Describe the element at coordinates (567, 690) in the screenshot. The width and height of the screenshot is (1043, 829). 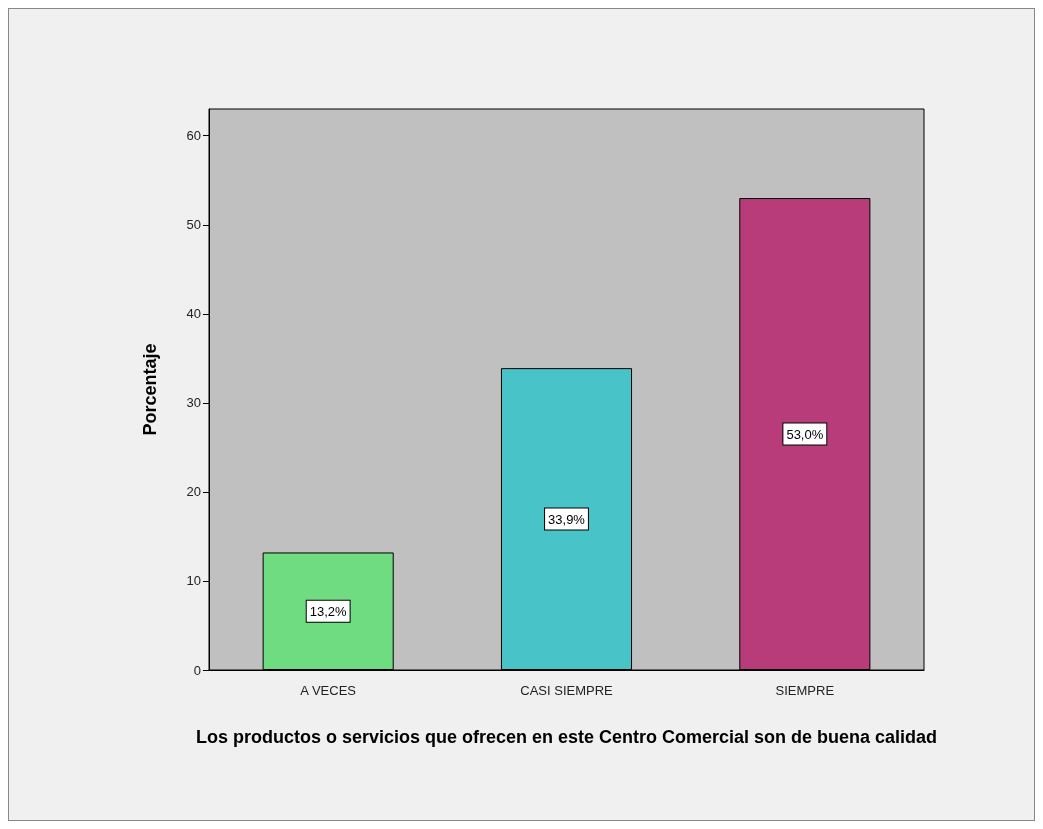
I see `x-tick-label: CASI SIEMPRE` at that location.